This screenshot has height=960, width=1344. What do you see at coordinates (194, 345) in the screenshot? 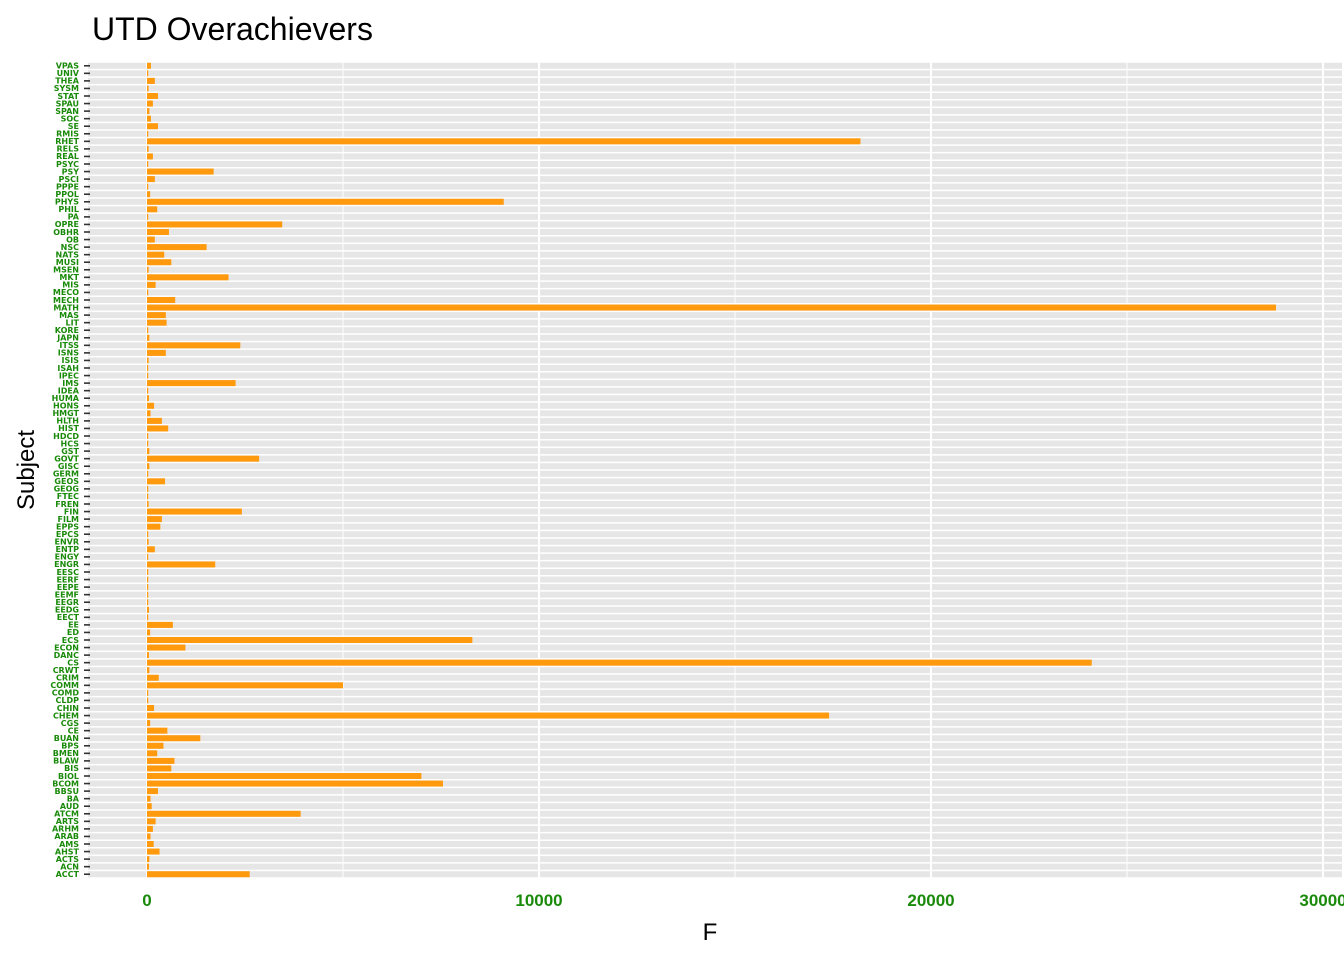
I see `bar-itss` at bounding box center [194, 345].